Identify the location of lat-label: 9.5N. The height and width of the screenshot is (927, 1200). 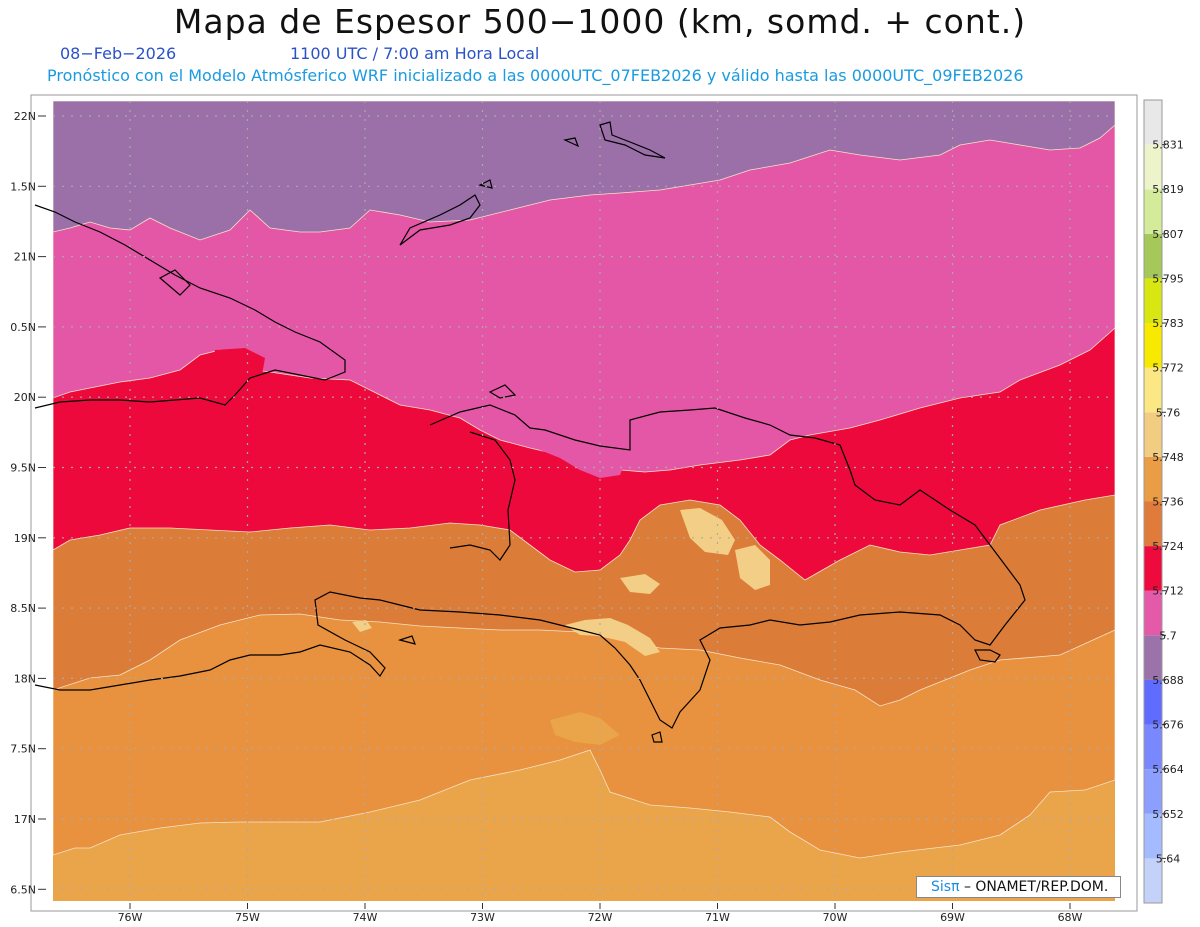
(23, 468).